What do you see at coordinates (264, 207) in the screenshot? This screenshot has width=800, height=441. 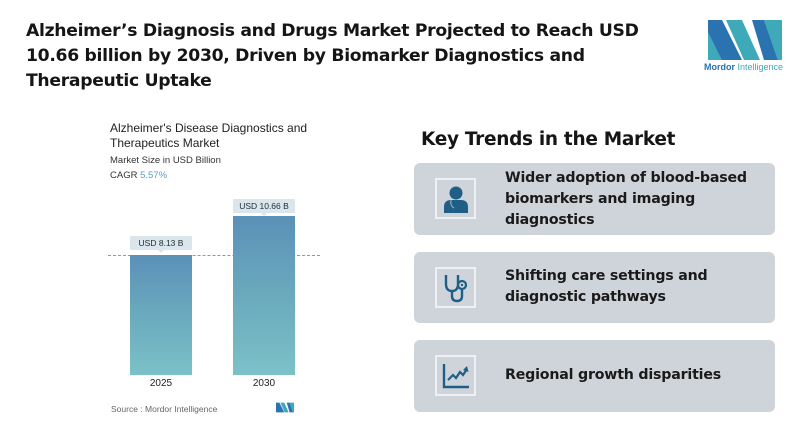 I see `bar-label-2030: USD 10.66 B` at bounding box center [264, 207].